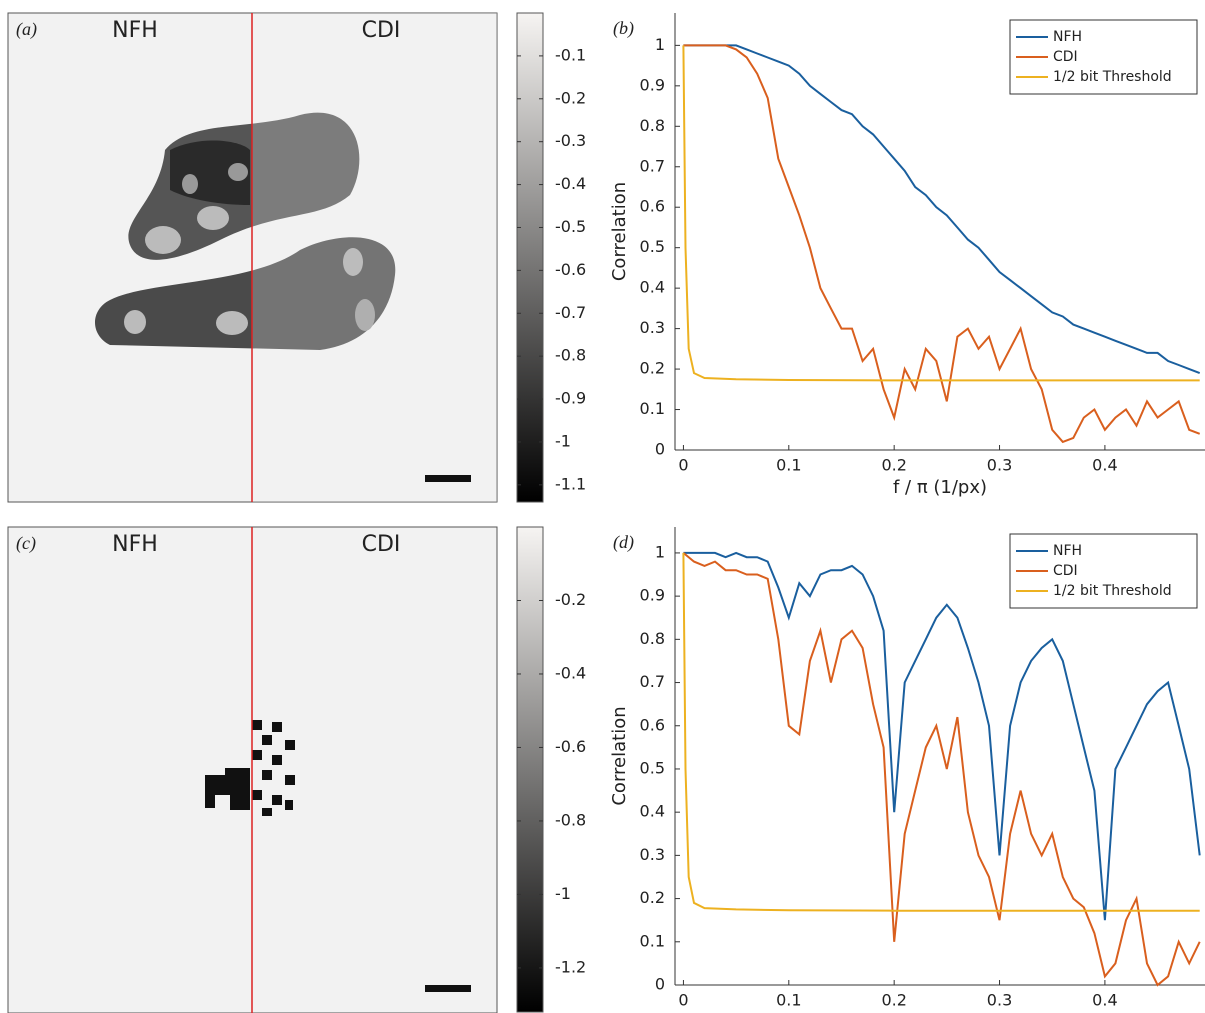 The image size is (1205, 1013). I want to click on colorbar-tick-label: -0.1, so click(570, 54).